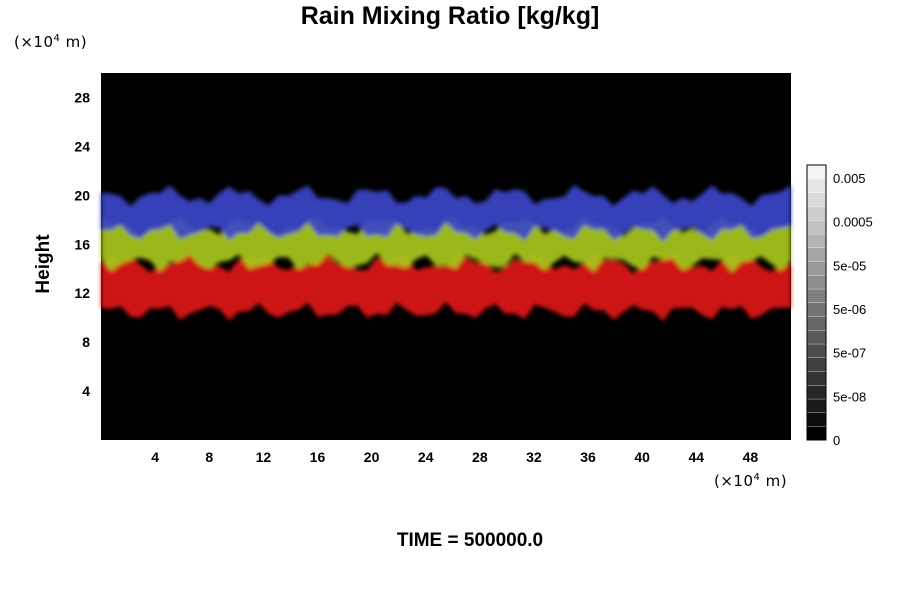  I want to click on x-tick-label: 20, so click(372, 457).